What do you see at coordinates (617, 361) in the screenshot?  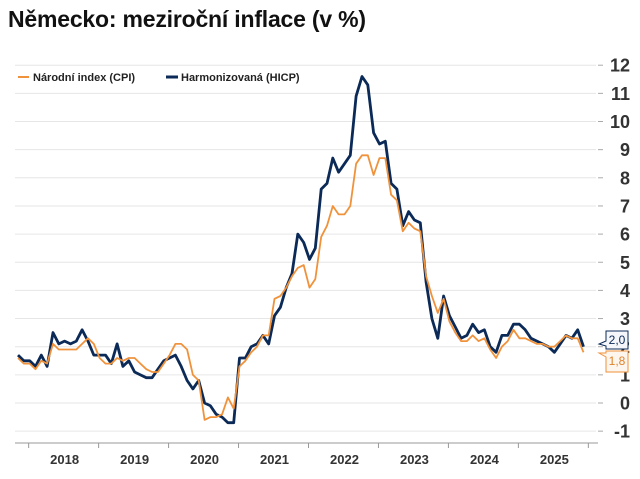 I see `end-label-cpi: 1,8` at bounding box center [617, 361].